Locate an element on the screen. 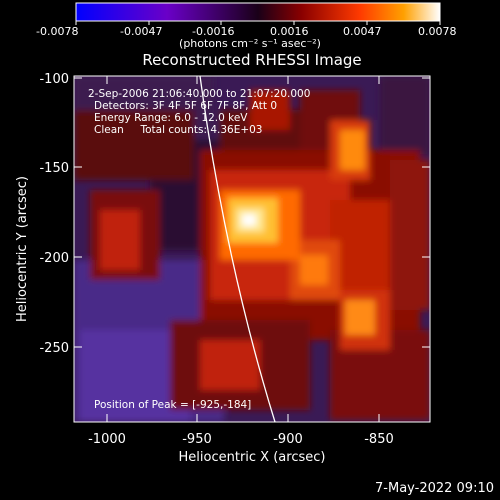  colorbar-tick-label: -0.0016 is located at coordinates (213, 31).